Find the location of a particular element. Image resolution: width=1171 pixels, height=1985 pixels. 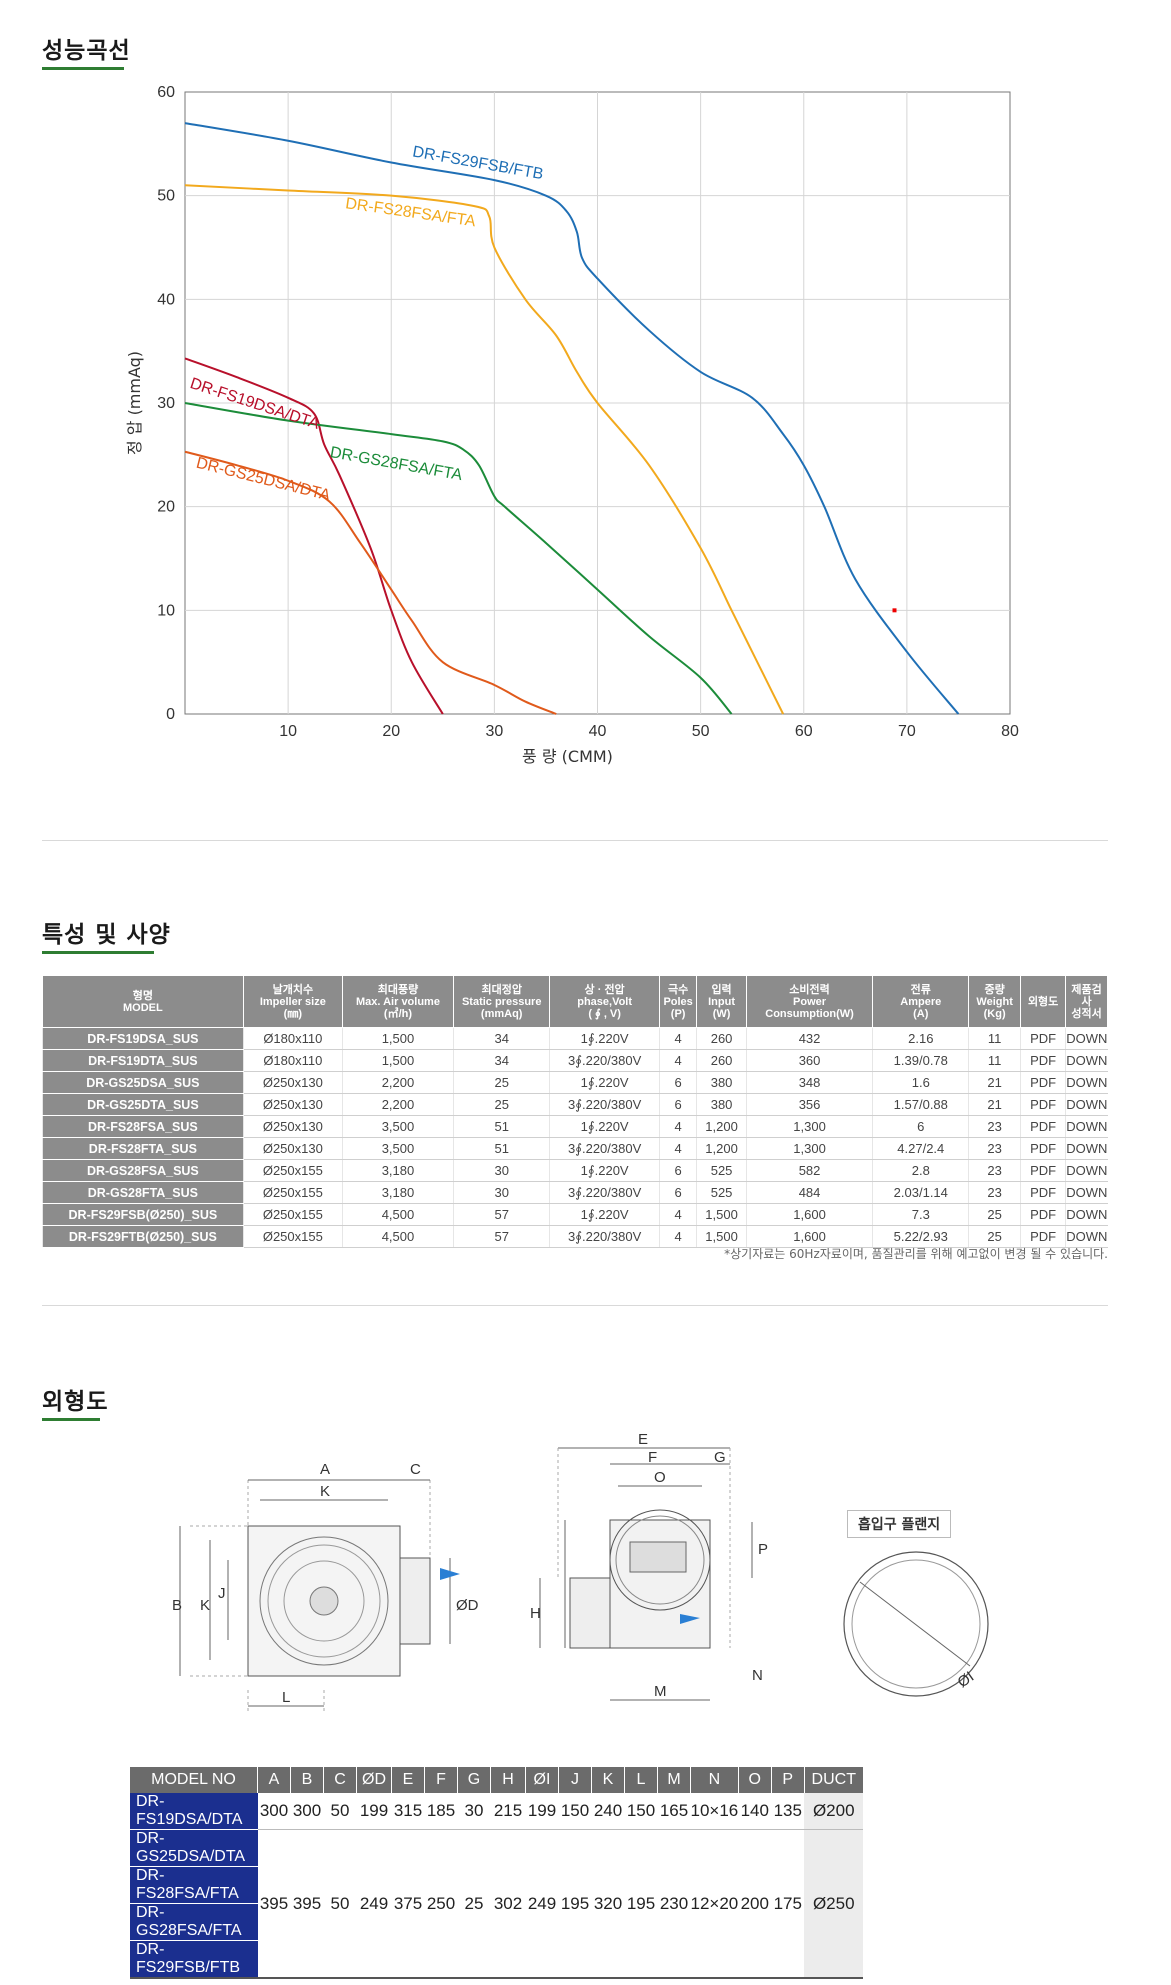

dim-label-h: H is located at coordinates (535, 1613).